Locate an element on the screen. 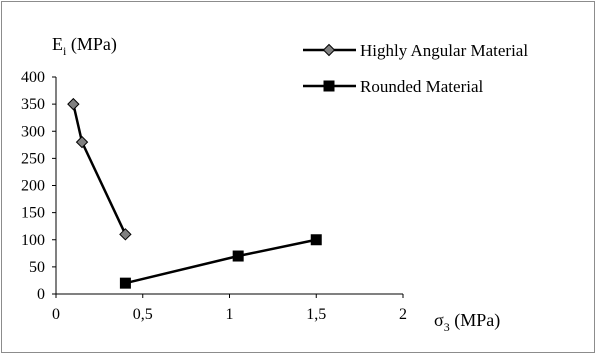 This screenshot has height=356, width=598. x-tick-labels: 0 0,5 1 1,5 2 is located at coordinates (229, 308).